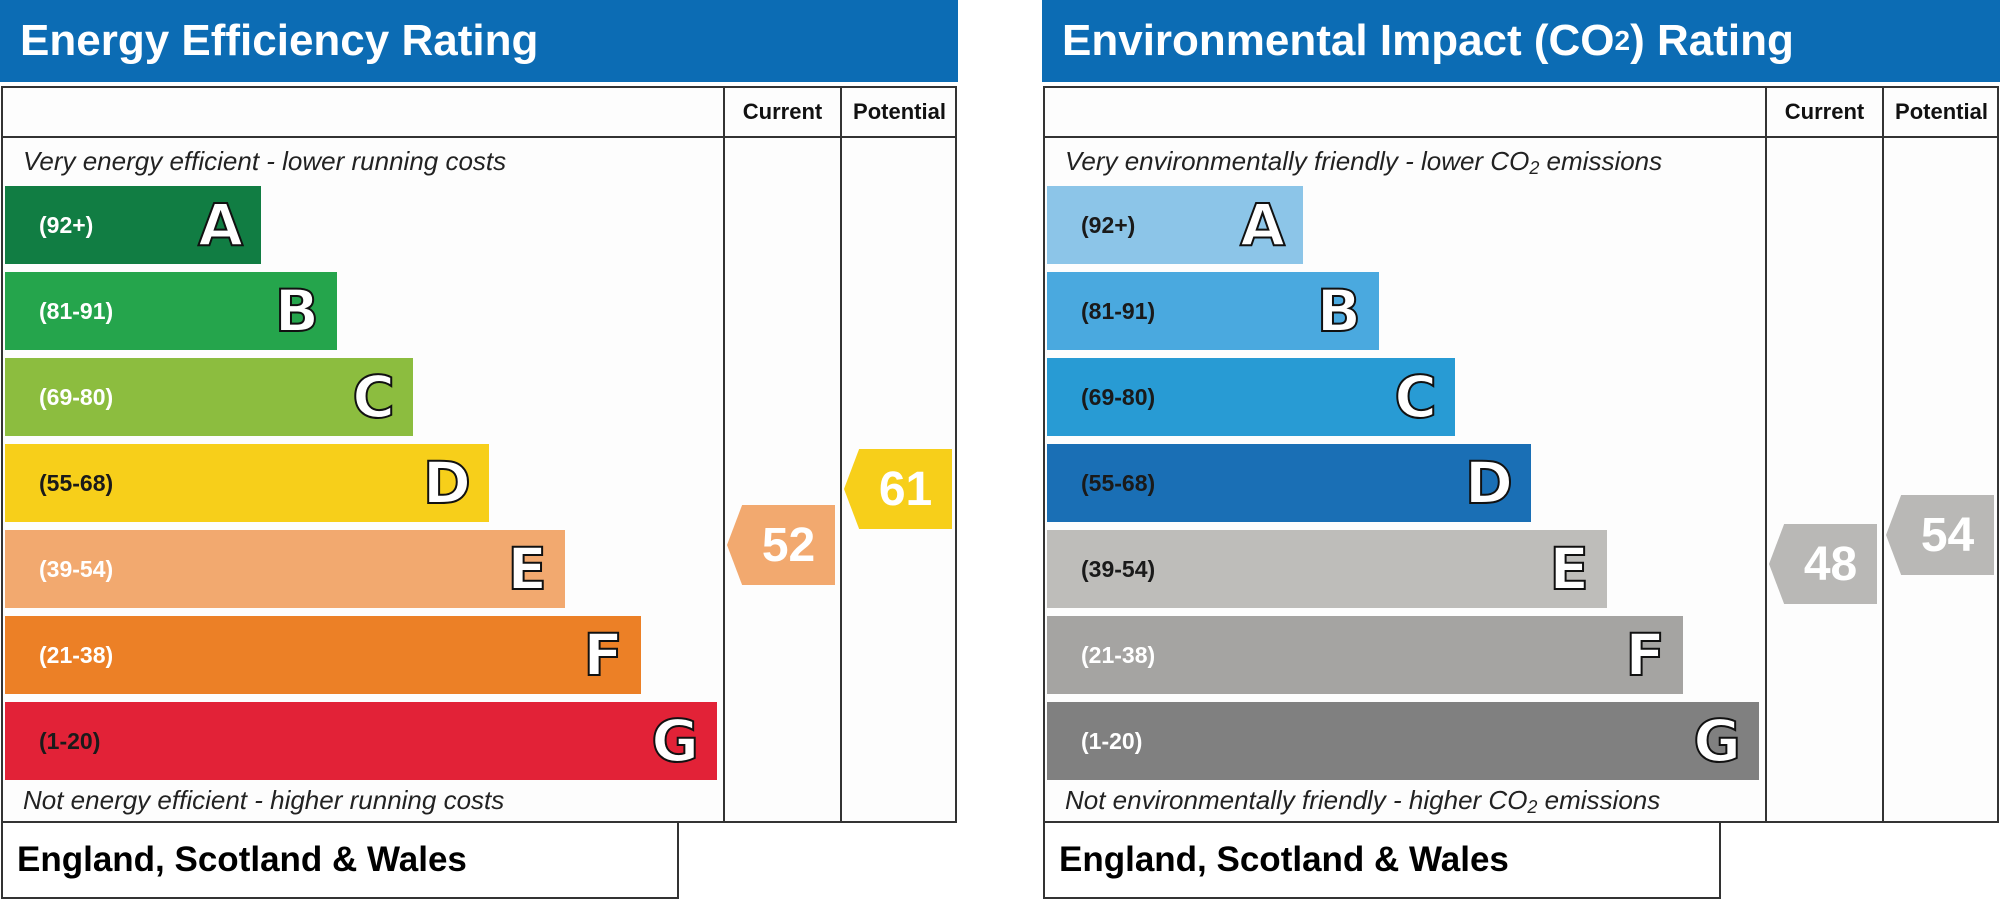 The image size is (2000, 899). I want to click on current-rating-marker: 52, so click(781, 545).